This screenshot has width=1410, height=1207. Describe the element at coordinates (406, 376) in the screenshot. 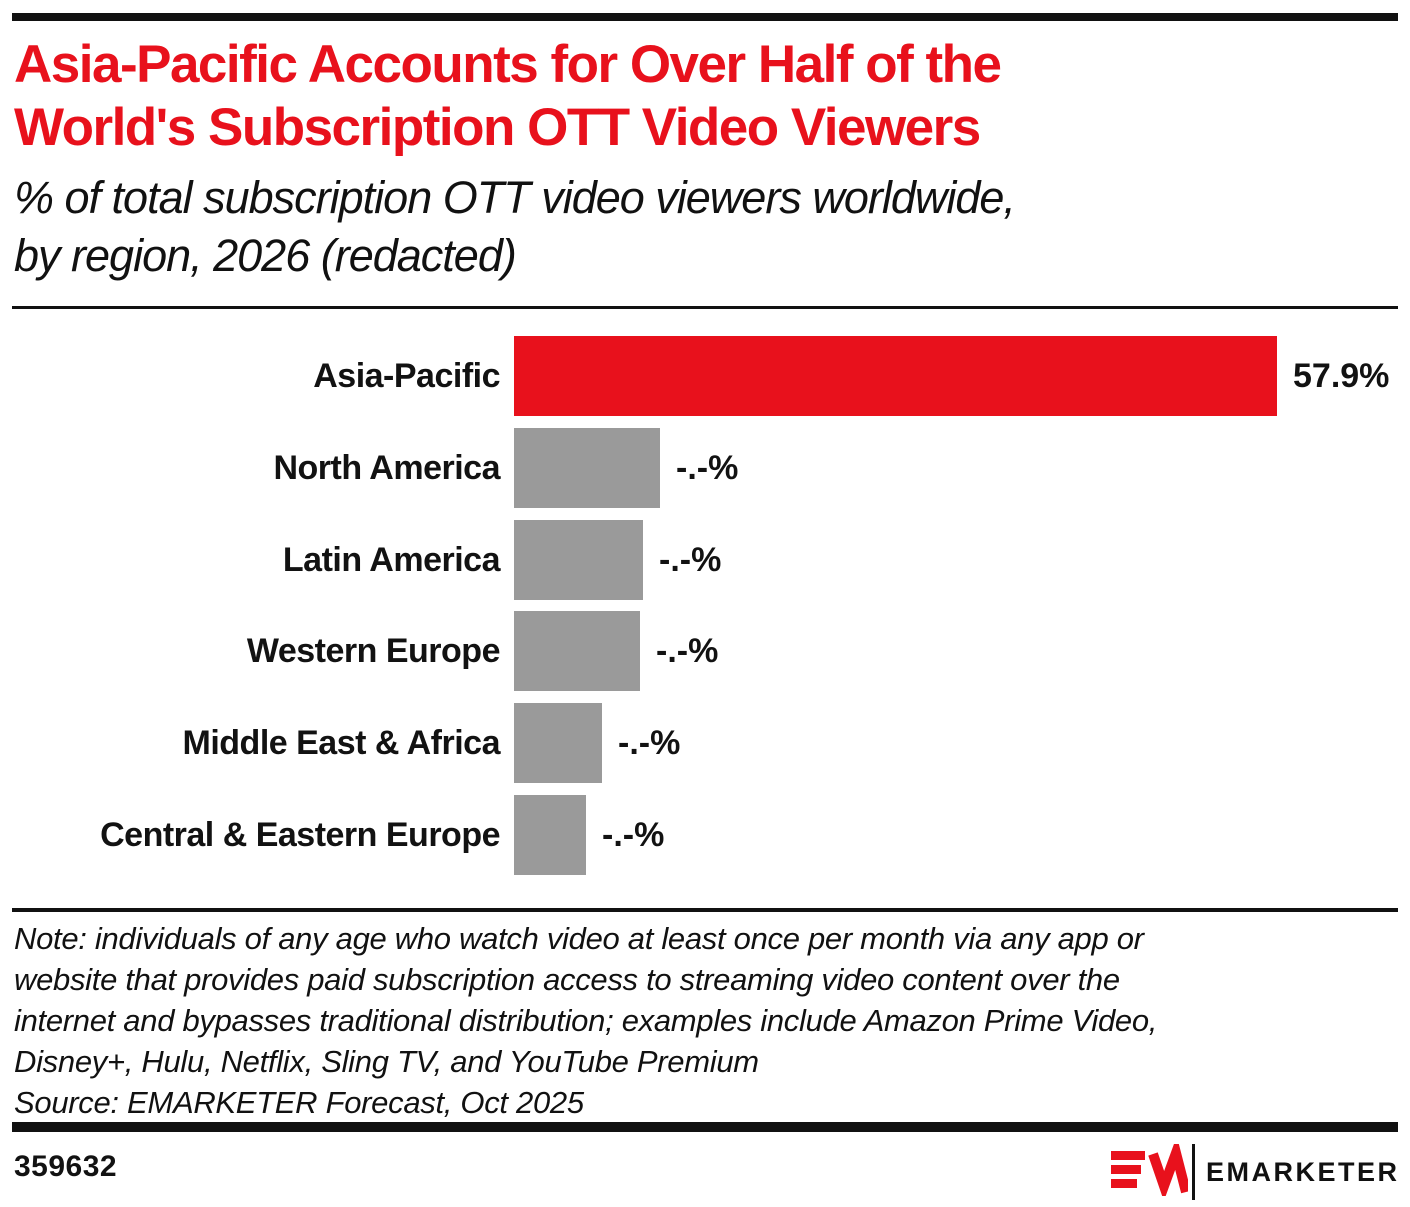

I see `category-label: Asia-Pacific` at that location.